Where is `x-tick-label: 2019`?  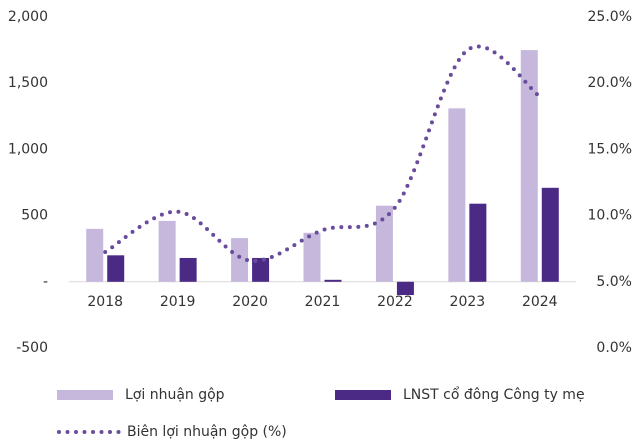 x-tick-label: 2019 is located at coordinates (178, 302).